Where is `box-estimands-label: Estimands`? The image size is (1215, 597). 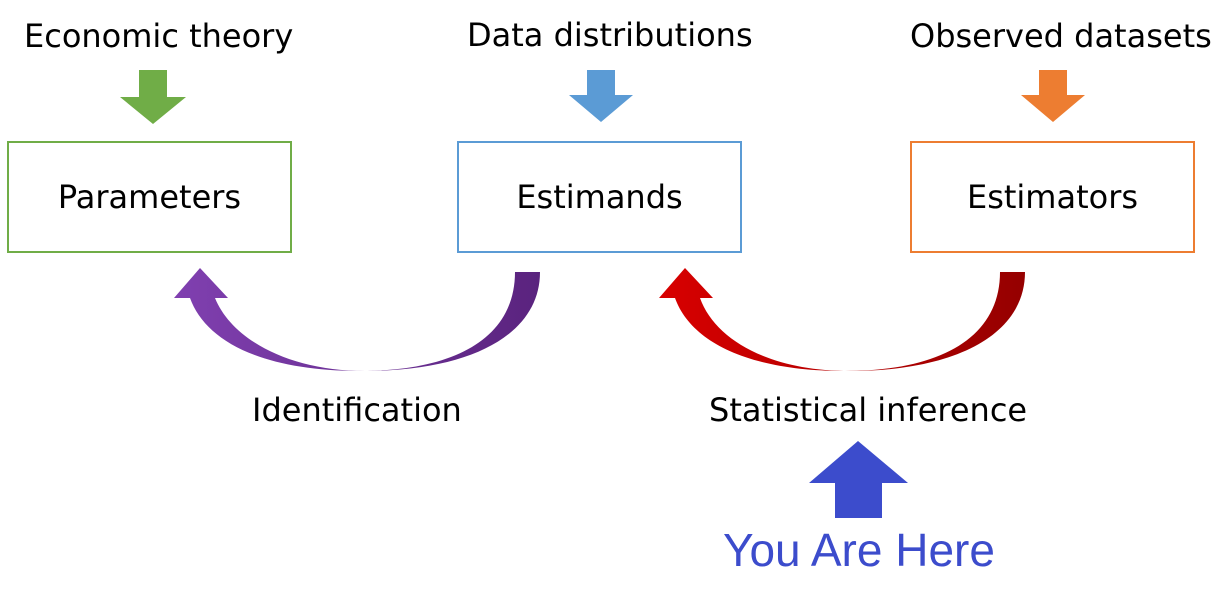
box-estimands-label: Estimands is located at coordinates (599, 197).